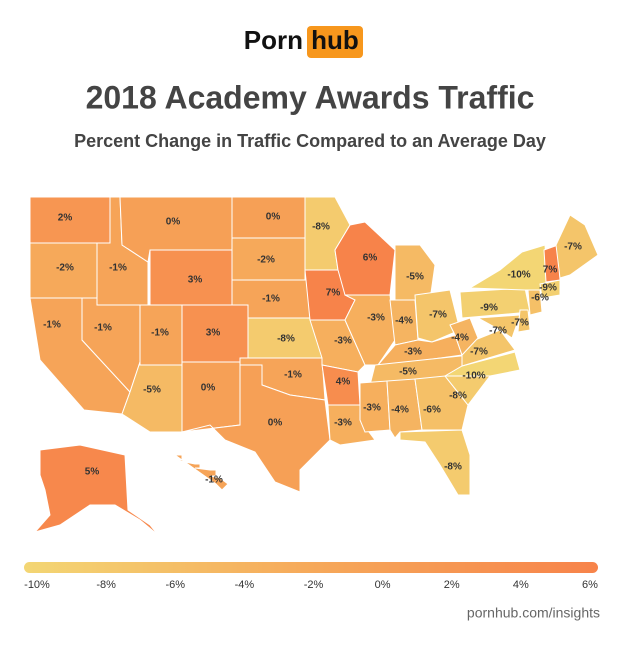 This screenshot has width=620, height=651. Describe the element at coordinates (273, 40) in the screenshot. I see `logo-left: Porn` at that location.